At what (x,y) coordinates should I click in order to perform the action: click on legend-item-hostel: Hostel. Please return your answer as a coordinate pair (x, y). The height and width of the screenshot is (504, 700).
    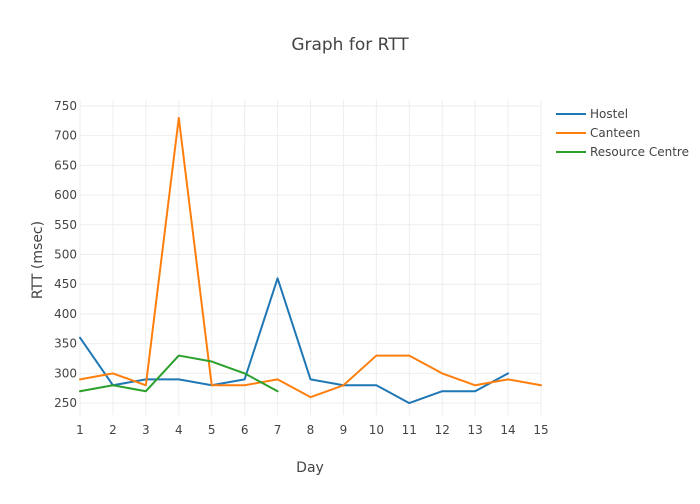
    Looking at the image, I should click on (592, 114).